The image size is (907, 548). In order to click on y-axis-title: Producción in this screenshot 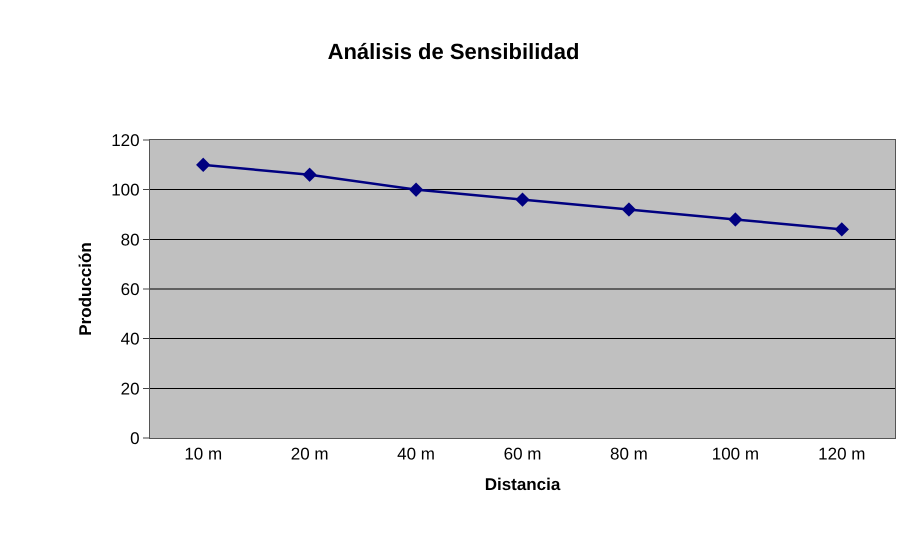, I will do `click(85, 289)`.